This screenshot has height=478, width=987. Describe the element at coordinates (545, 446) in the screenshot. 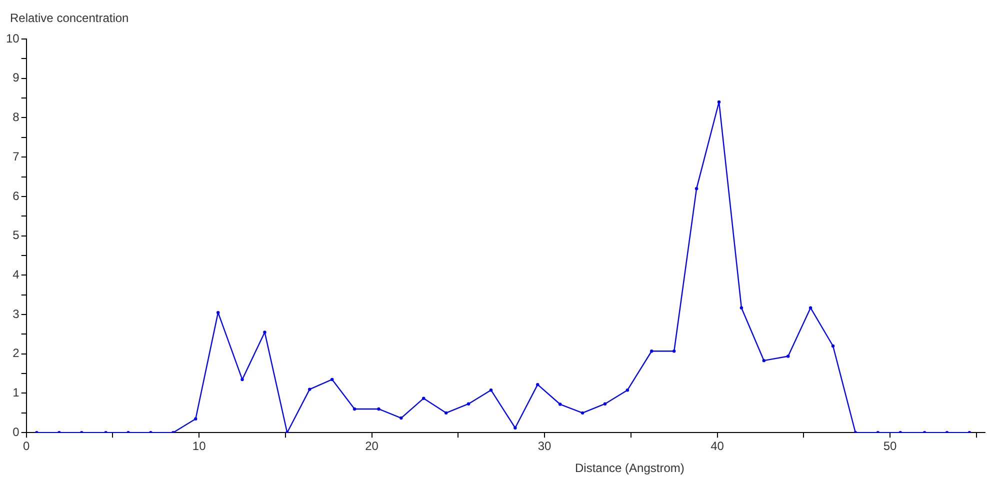

I see `x-tick-label: 30` at that location.